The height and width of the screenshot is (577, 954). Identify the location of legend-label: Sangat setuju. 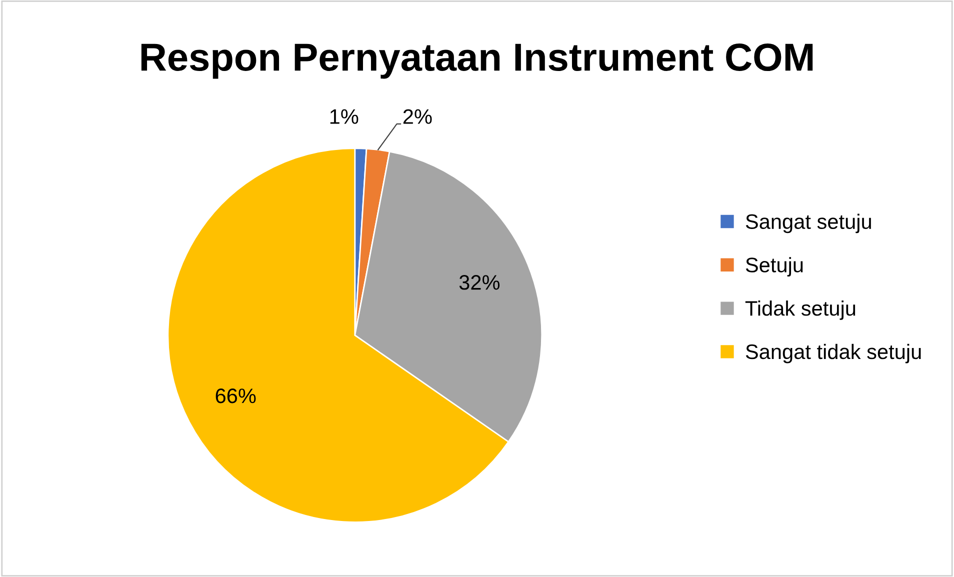
(808, 224).